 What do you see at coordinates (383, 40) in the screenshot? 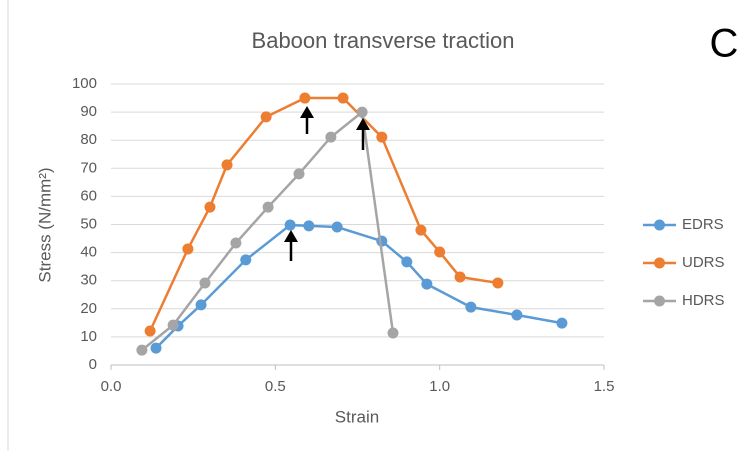
I see `chart-title: Baboon transverse traction` at bounding box center [383, 40].